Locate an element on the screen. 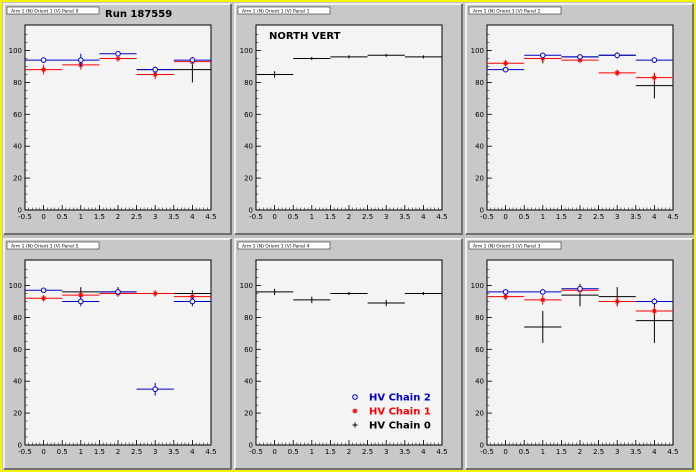 The image size is (696, 472). plot-frame is located at coordinates (349, 352).